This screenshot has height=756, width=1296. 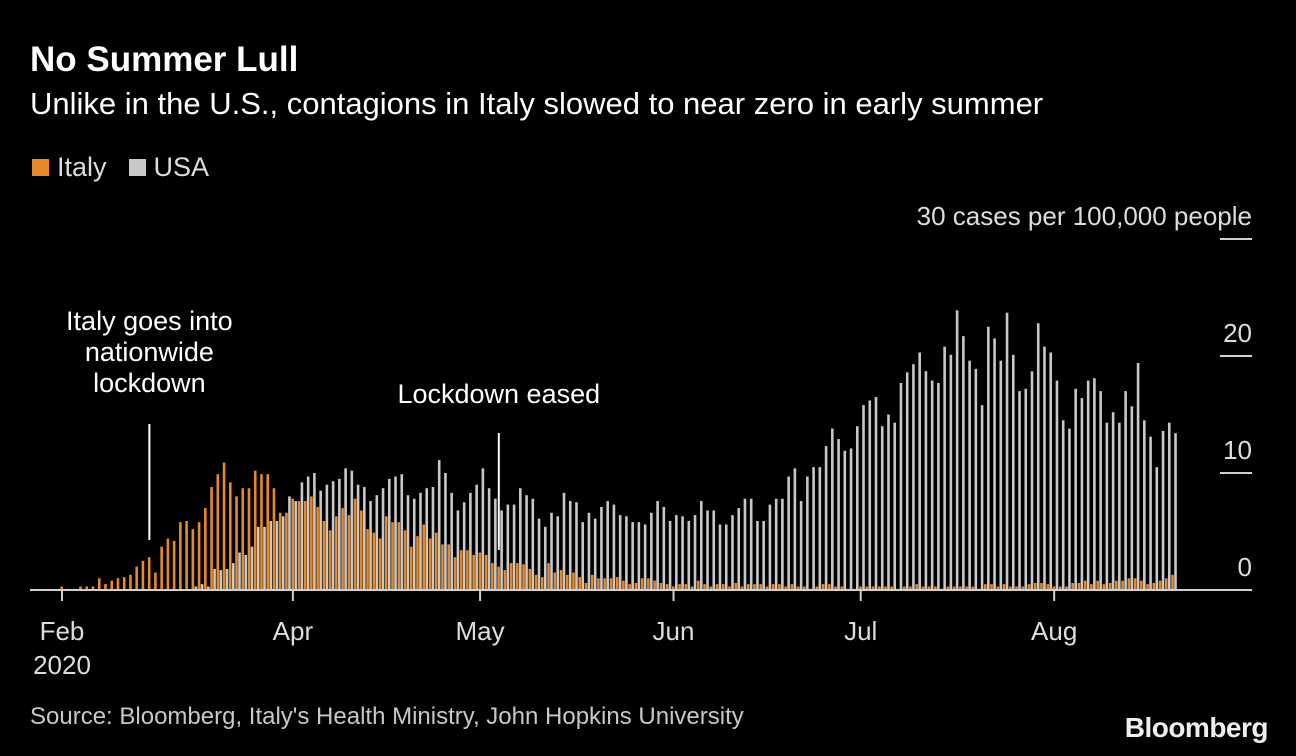 What do you see at coordinates (137, 167) in the screenshot?
I see `legend-swatch-usa` at bounding box center [137, 167].